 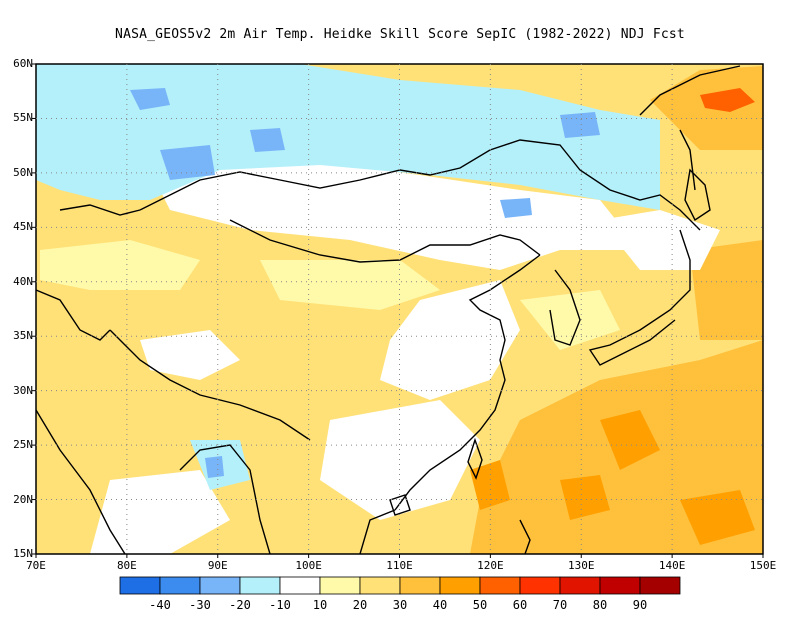 I want to click on lon-label-100E: 100E, so click(x=308, y=565).